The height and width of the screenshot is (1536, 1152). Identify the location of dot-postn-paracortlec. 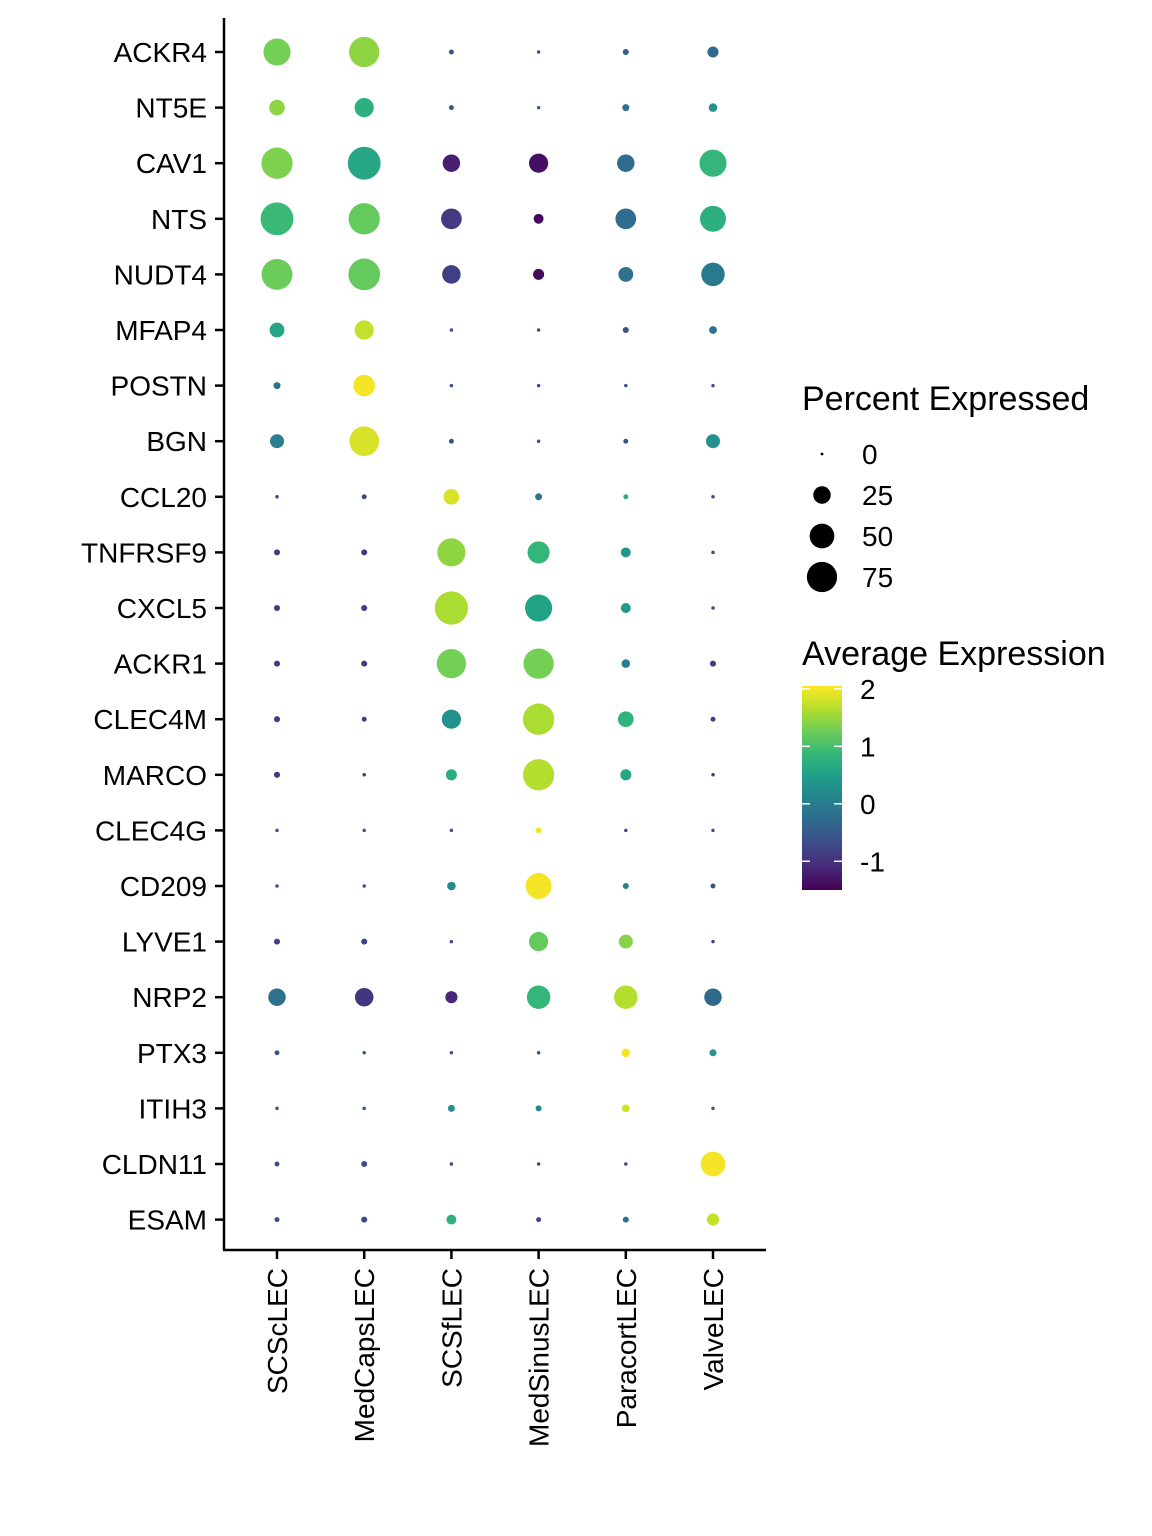
(626, 385).